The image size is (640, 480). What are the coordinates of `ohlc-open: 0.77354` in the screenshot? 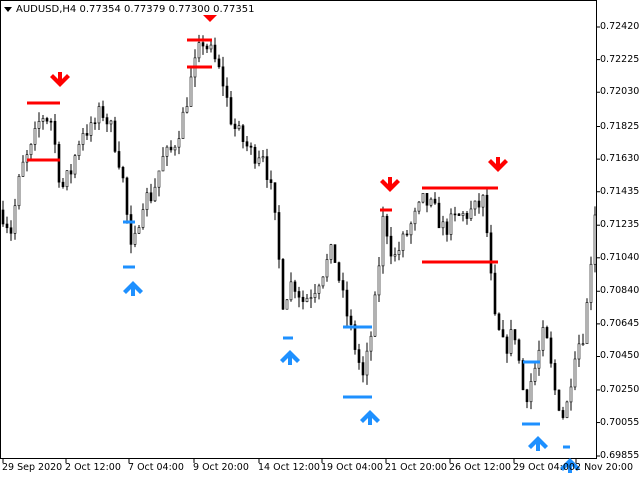 It's located at (100, 9).